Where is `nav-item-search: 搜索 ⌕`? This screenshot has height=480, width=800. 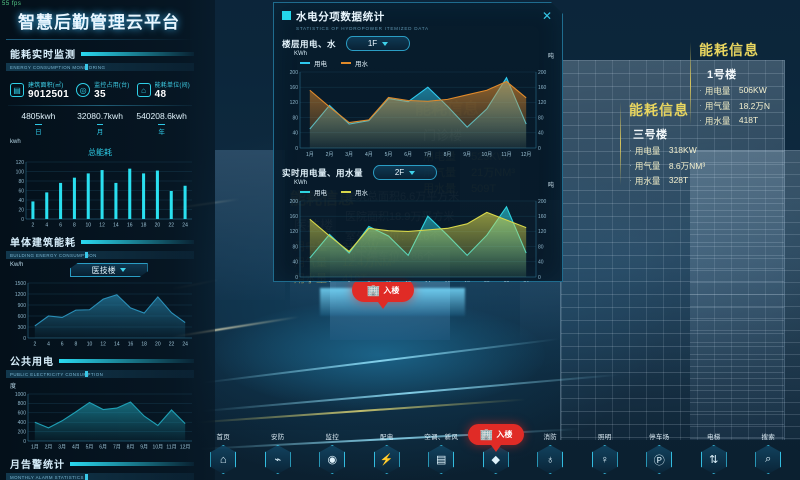
nav-item-search: 搜索 ⌕ is located at coordinates (768, 452).